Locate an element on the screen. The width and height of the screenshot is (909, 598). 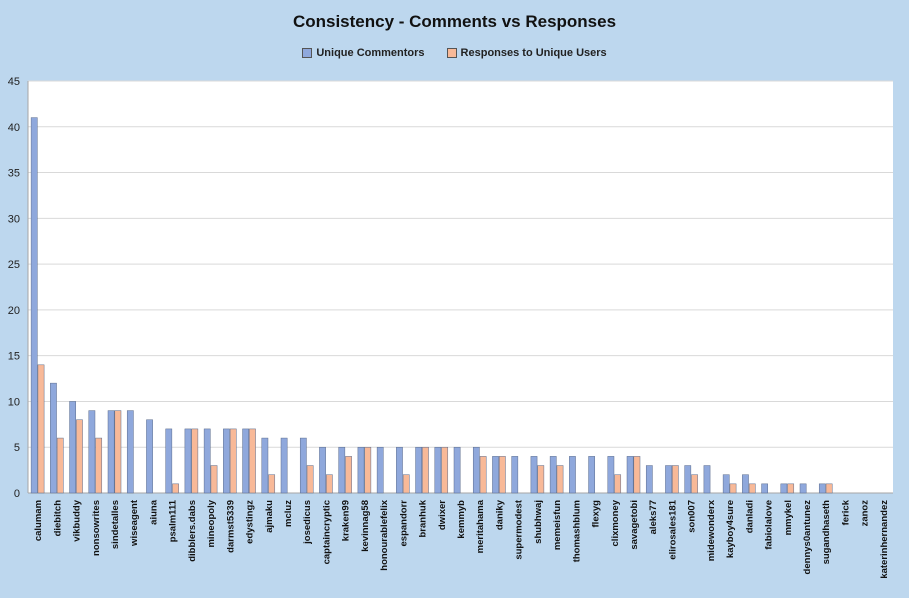
x-tick-label: dennys0antunez is located at coordinates (807, 537).